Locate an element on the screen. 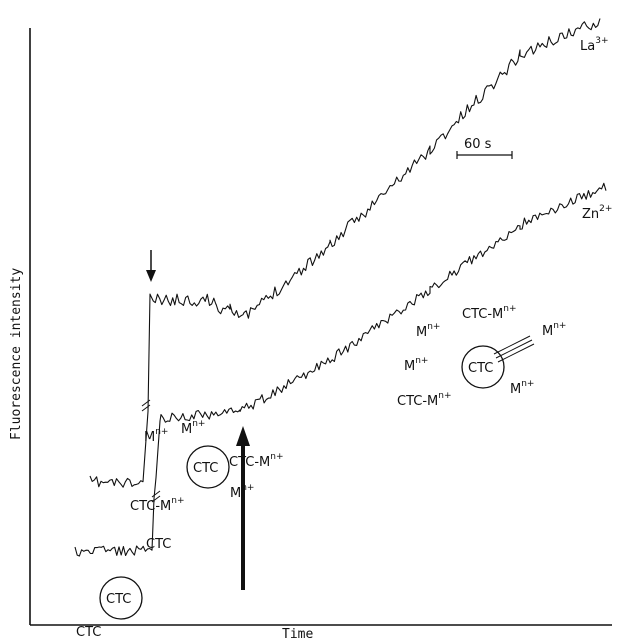  up-arrow-icon is located at coordinates (243, 508).